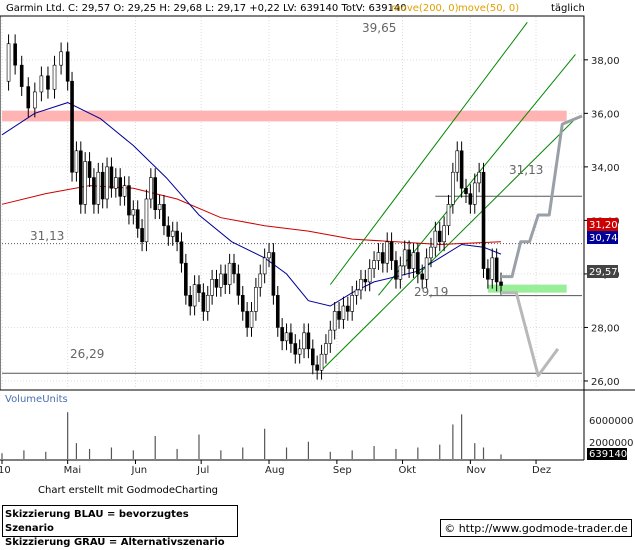 Image resolution: width=635 pixels, height=550 pixels. I want to click on channel-line-inner, so click(477, 175).